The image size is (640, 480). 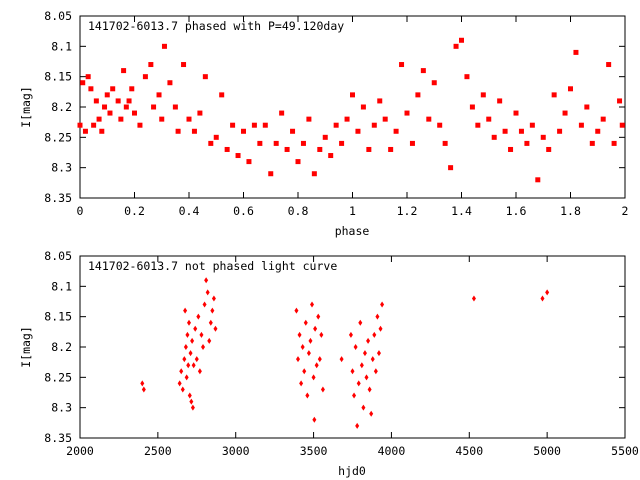 I want to click on unphased-x-tick-label: 4000, so click(x=392, y=451).